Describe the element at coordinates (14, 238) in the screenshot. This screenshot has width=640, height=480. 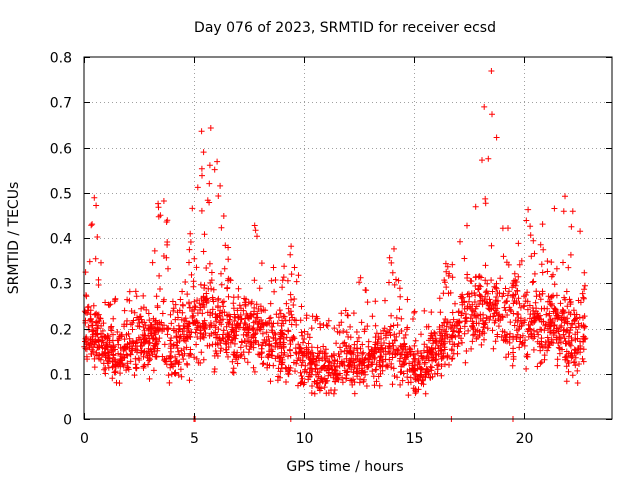
I see `y-axis-label: SRMTID / TECUs` at that location.